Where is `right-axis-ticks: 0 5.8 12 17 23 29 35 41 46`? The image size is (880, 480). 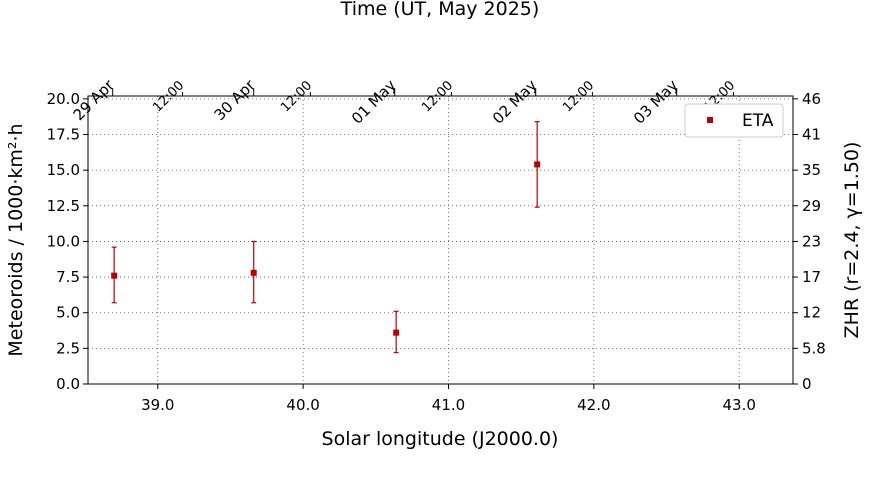 right-axis-ticks: 0 5.8 12 17 23 29 35 41 46 is located at coordinates (809, 241).